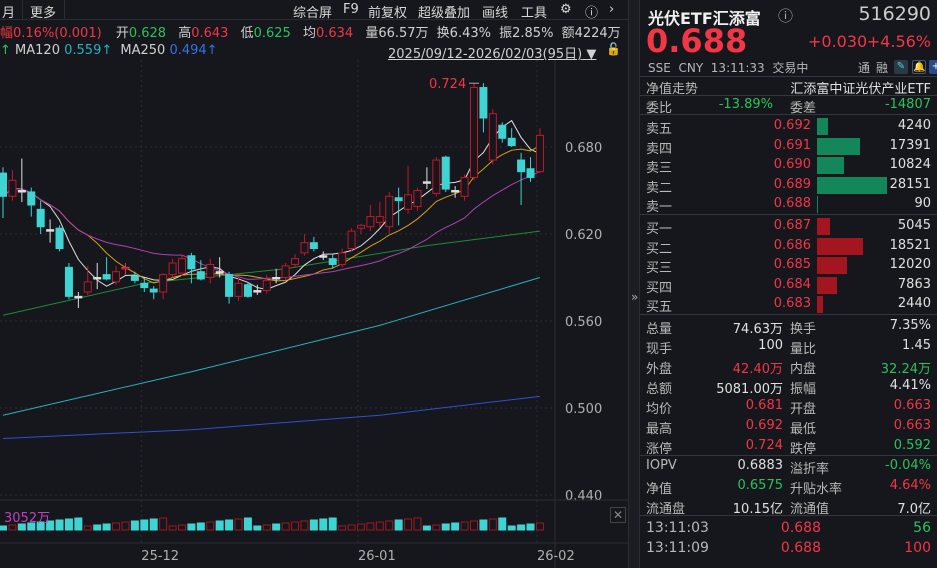  What do you see at coordinates (672, 89) in the screenshot?
I see `nav-trend-link: 净值走势` at bounding box center [672, 89].